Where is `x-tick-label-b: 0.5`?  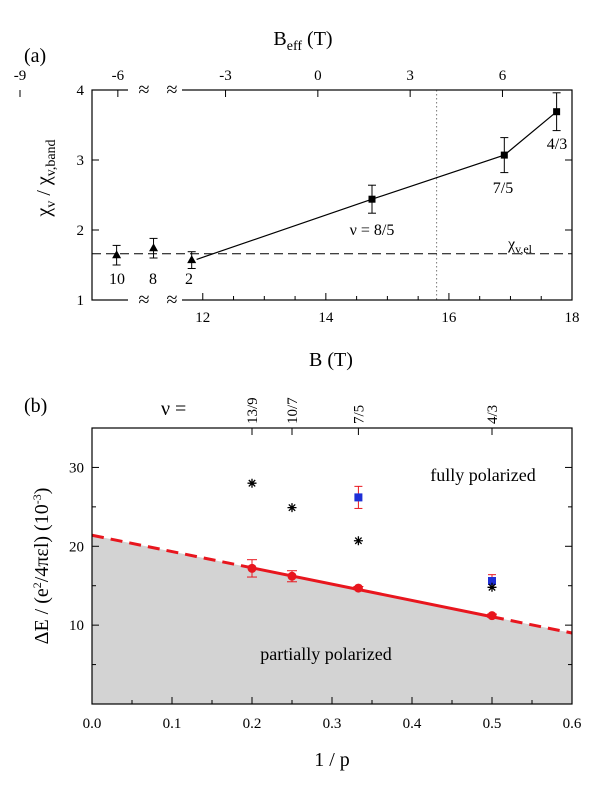
x-tick-label-b: 0.5 is located at coordinates (492, 724).